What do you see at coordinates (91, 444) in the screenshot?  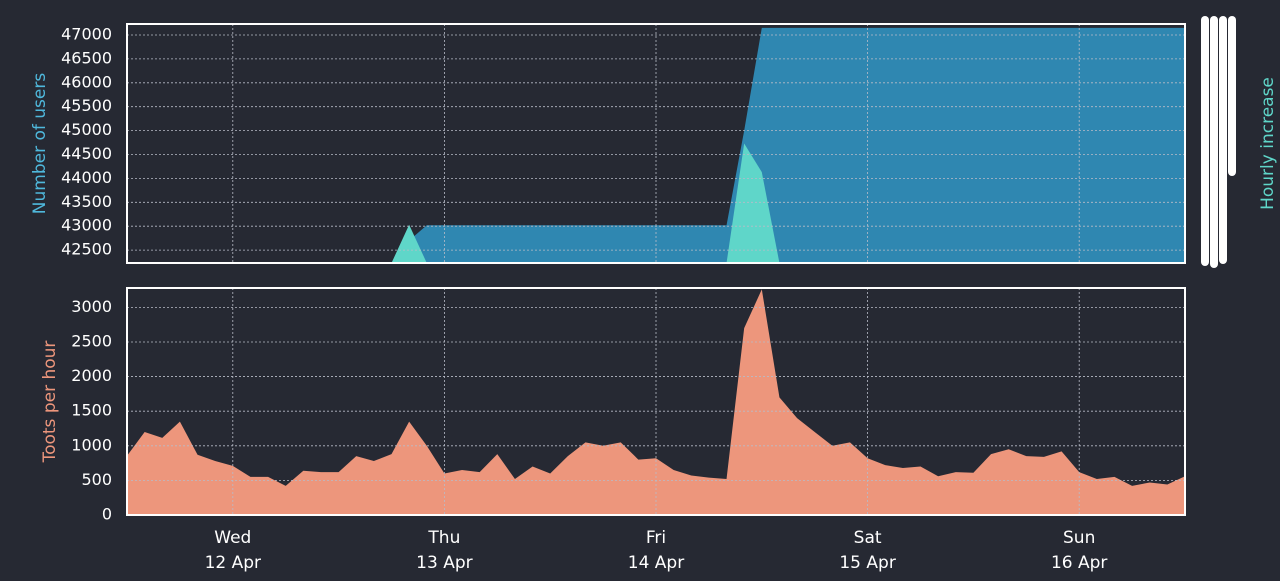 I see `y-tick-label: 1000` at bounding box center [91, 444].